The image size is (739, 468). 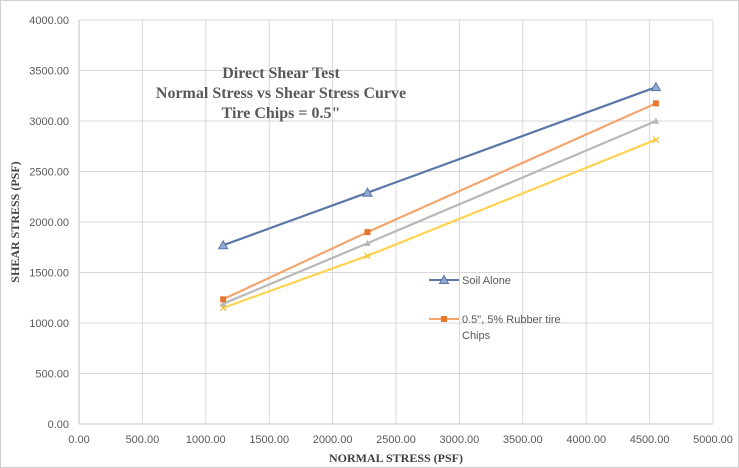 I want to click on y-axis-title: SHEAR STRESS (PSF), so click(x=15, y=221).